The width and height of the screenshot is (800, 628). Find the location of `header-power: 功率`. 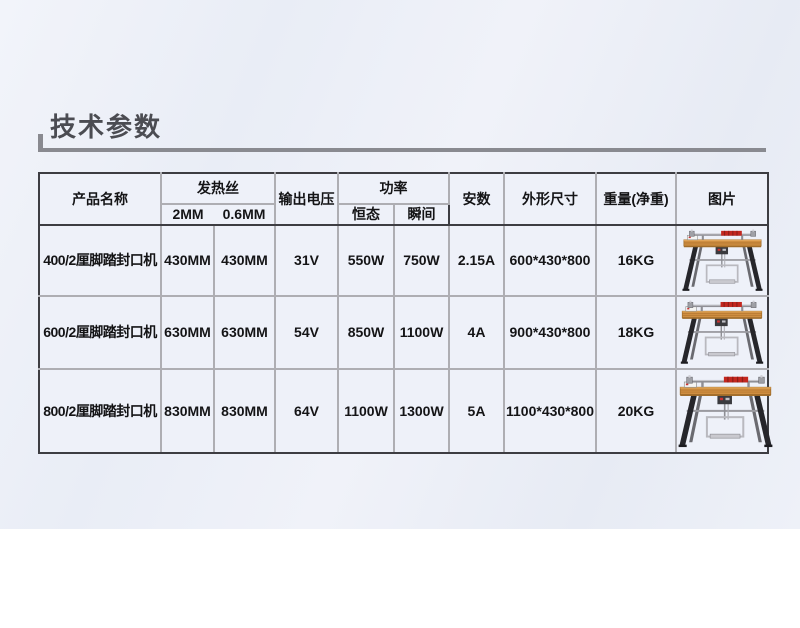

header-power: 功率 is located at coordinates (394, 189).